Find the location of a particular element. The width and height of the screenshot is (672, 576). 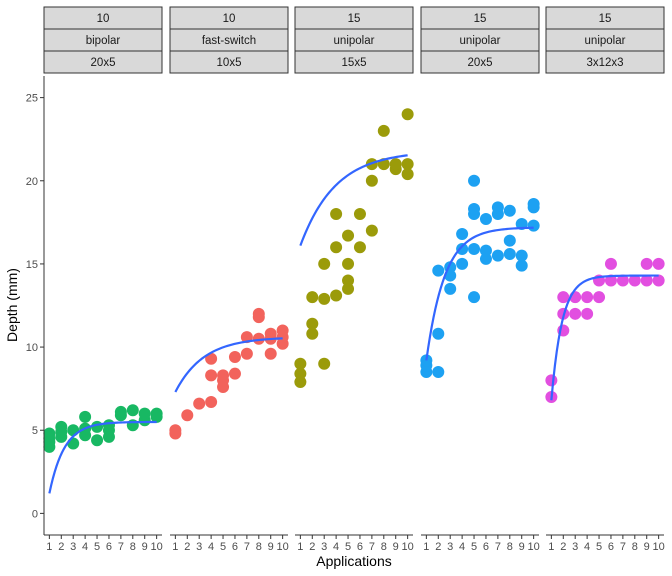

facet-strip-label: 20x5 is located at coordinates (480, 63).